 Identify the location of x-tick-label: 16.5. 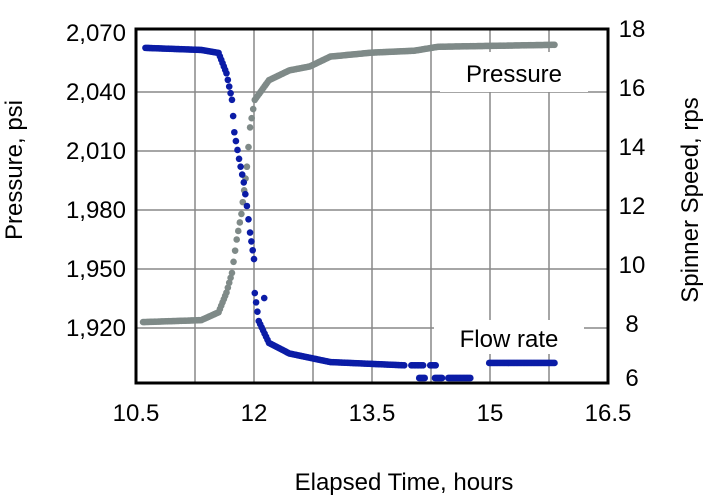
(608, 413).